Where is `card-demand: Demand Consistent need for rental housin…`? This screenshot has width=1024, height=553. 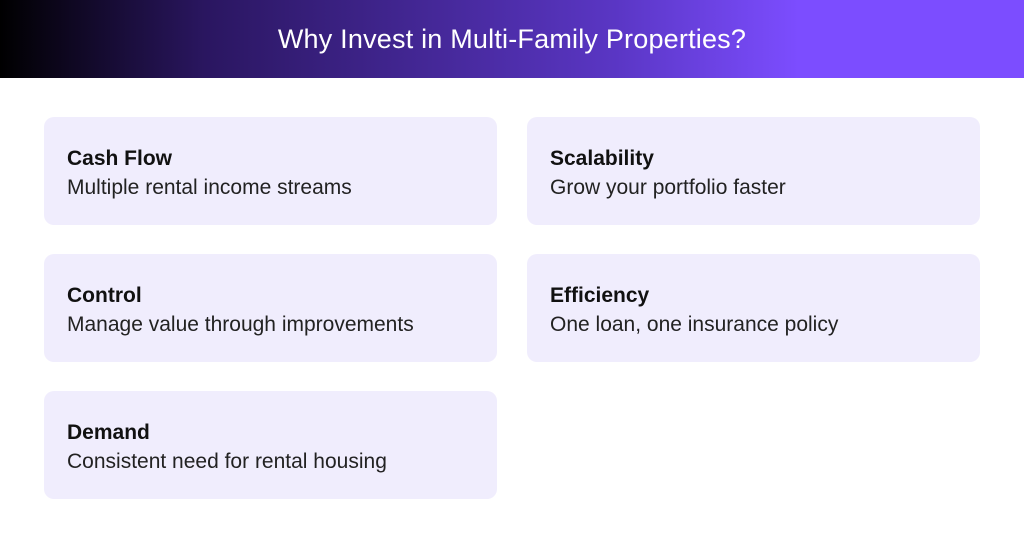 card-demand: Demand Consistent need for rental housin… is located at coordinates (270, 445).